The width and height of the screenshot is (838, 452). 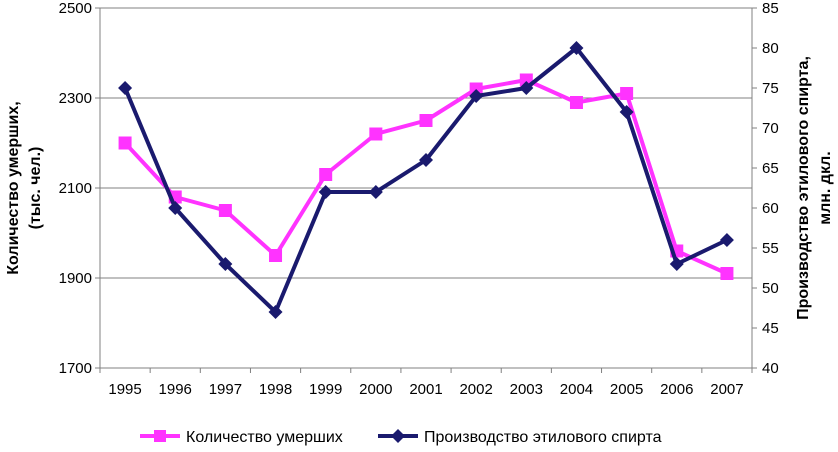 I want to click on x-tick-label: 2005, so click(x=626, y=389).